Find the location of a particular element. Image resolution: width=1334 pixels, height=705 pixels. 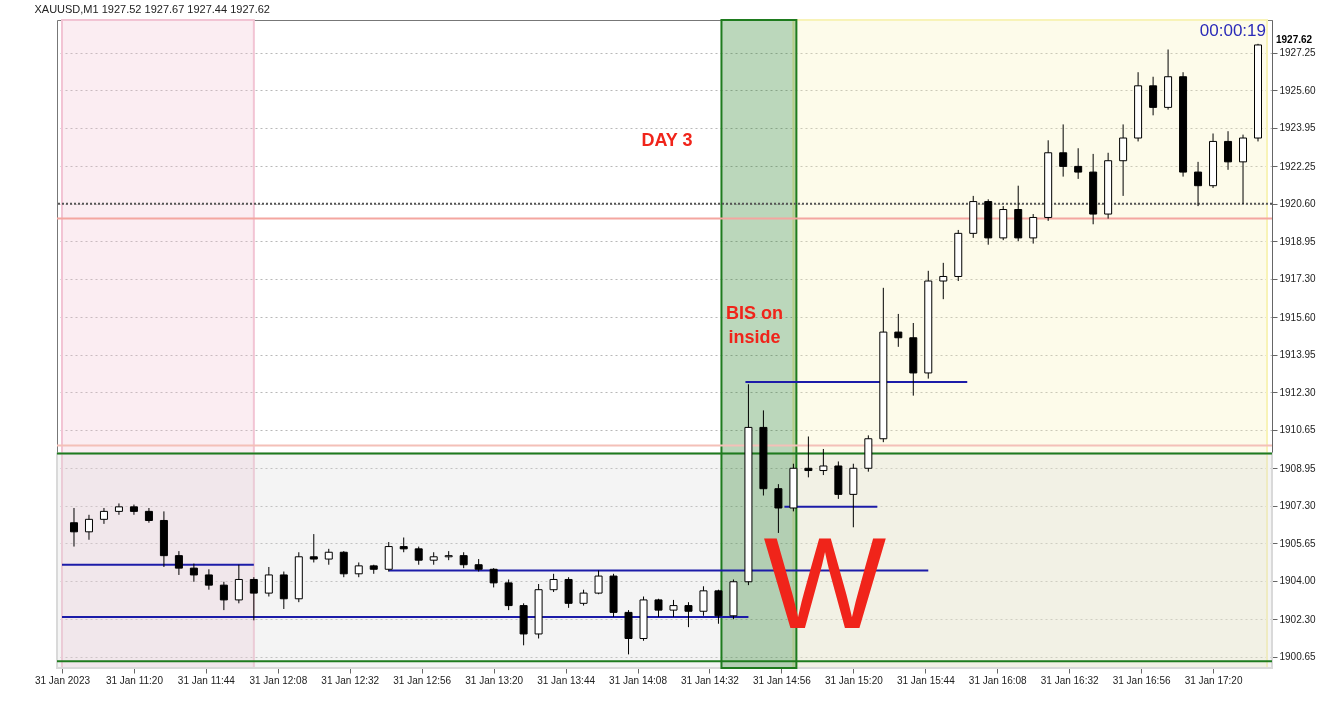

annotation: 00:00:19 is located at coordinates (1232, 30).